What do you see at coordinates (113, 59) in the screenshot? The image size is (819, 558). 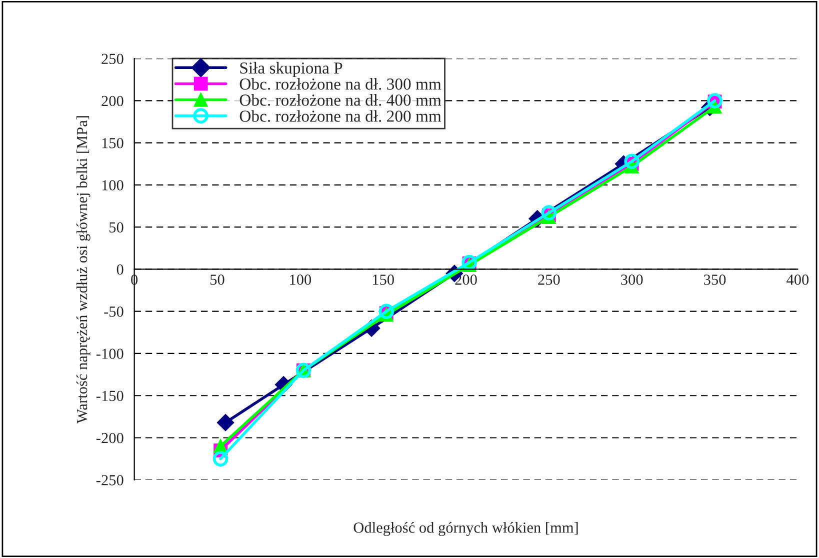 I see `y-tick-label: 250` at bounding box center [113, 59].